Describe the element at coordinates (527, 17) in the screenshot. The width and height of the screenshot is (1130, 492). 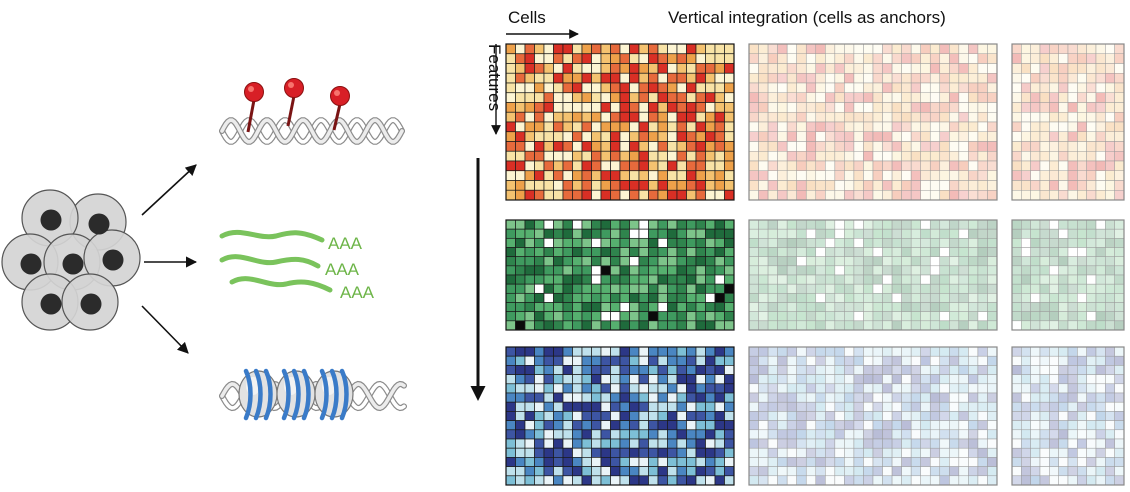
I see `cells-axis-label: Cells` at that location.